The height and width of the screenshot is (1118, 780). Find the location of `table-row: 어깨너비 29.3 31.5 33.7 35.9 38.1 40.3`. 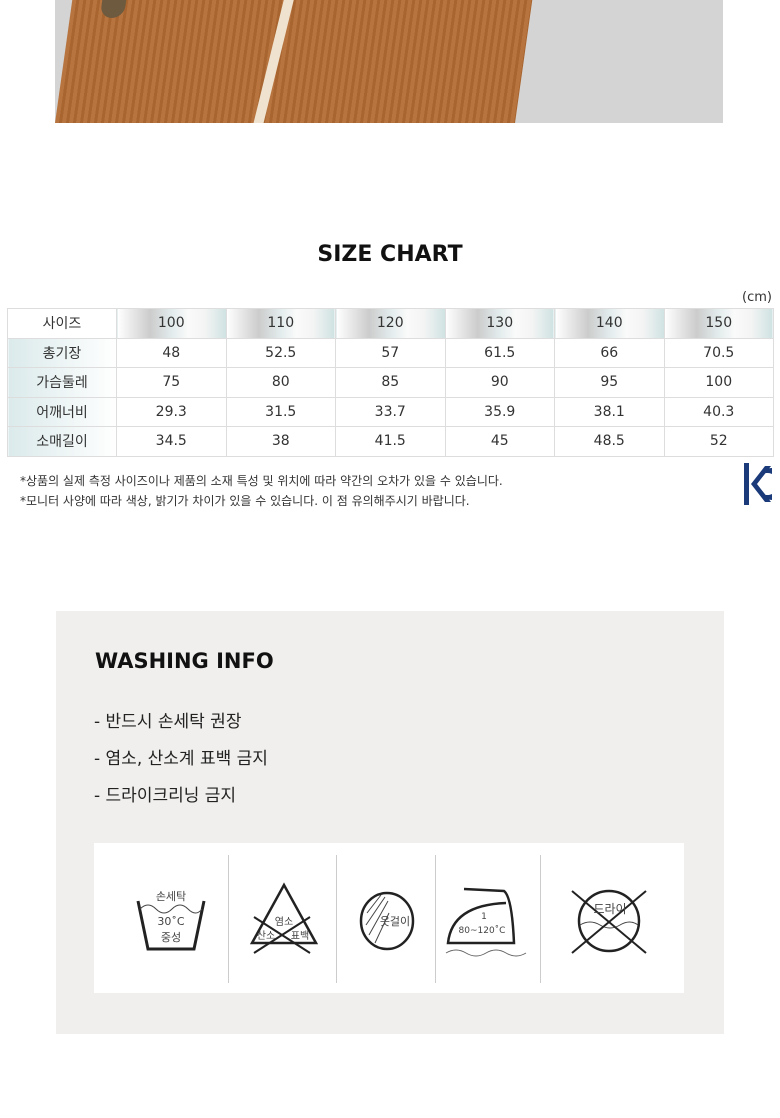

table-row: 어깨너비 29.3 31.5 33.7 35.9 38.1 40.3 is located at coordinates (390, 411).